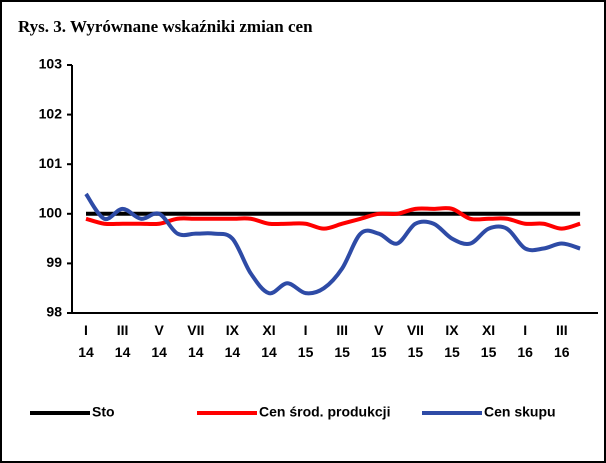  I want to click on y-tick-label: 102, so click(51, 113).